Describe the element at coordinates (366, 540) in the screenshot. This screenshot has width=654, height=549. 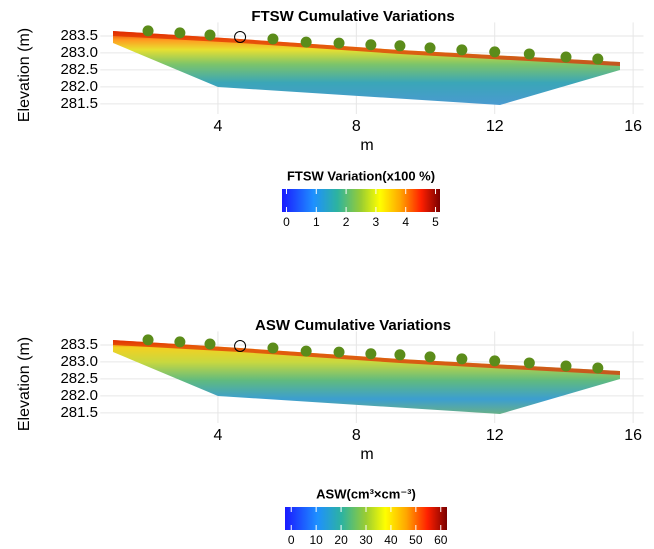
I see `colorbar-tick-label: 30` at that location.